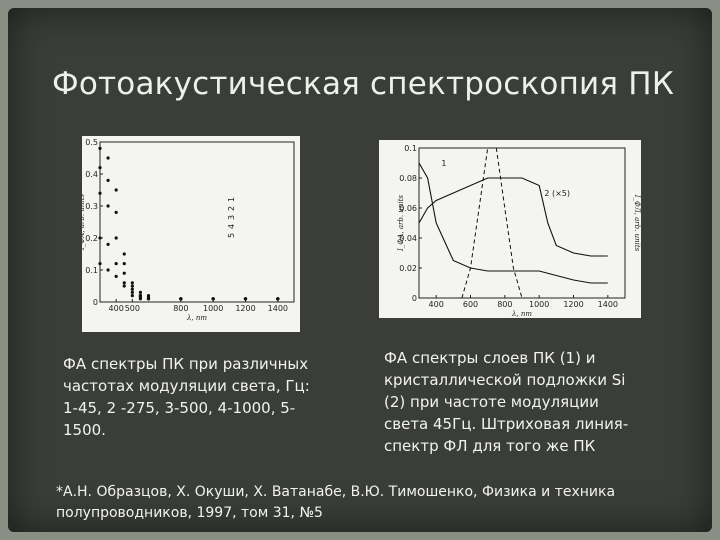 The width and height of the screenshot is (720, 540). What do you see at coordinates (470, 304) in the screenshot?
I see `x-tick-label: 600` at bounding box center [470, 304].